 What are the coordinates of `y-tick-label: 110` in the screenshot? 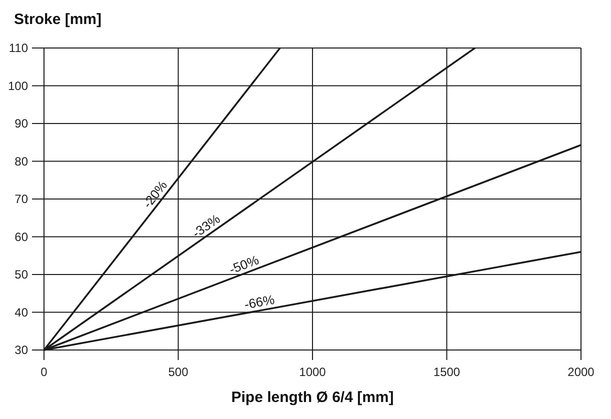 It's located at (18, 48).